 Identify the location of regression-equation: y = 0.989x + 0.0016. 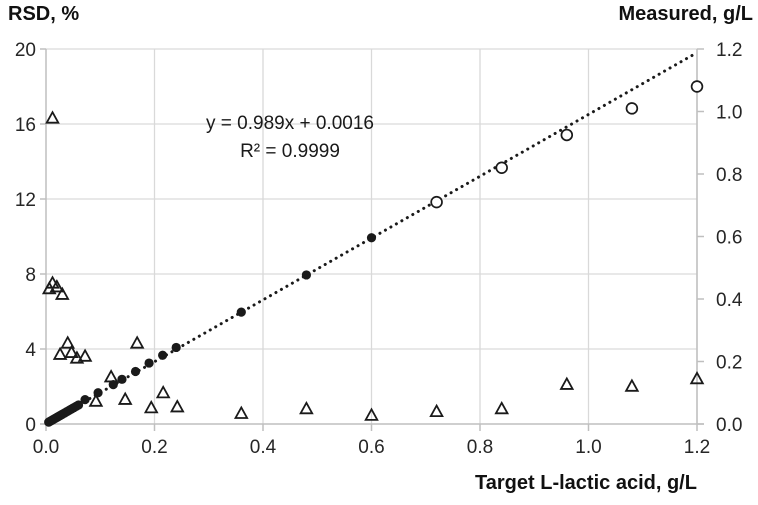
(290, 123).